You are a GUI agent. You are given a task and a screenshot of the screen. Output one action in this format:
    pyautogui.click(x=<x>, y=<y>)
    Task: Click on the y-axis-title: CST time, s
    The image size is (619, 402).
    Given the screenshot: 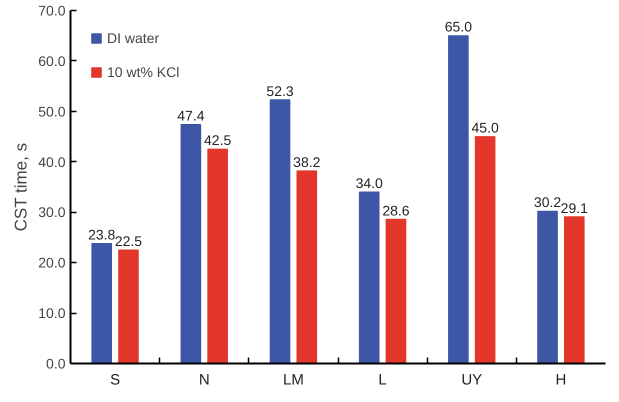 What is the action you would take?
    pyautogui.click(x=20, y=187)
    